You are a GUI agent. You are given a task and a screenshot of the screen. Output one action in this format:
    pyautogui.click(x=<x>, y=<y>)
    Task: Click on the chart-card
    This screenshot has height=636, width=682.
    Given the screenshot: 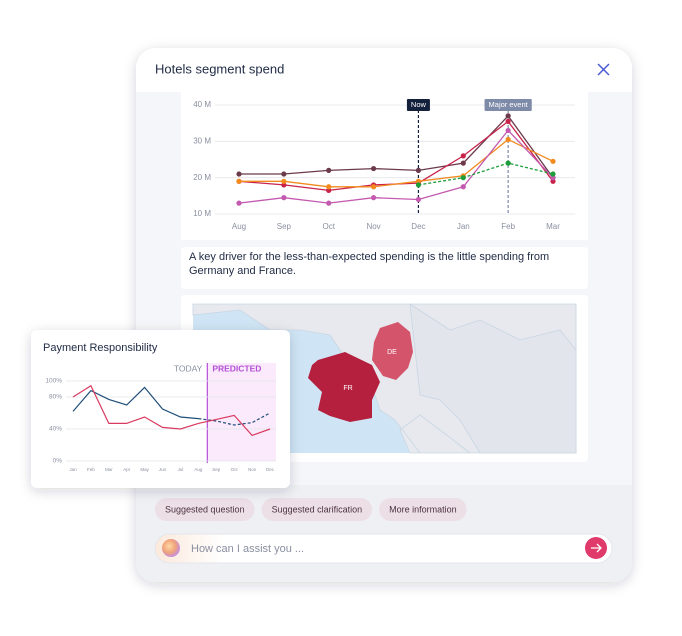 What is the action you would take?
    pyautogui.click(x=384, y=166)
    